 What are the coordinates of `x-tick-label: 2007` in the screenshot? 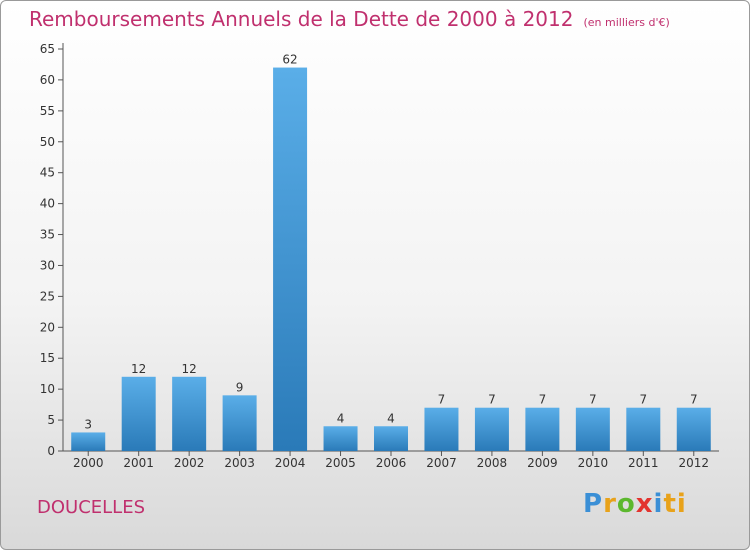 It's located at (441, 463).